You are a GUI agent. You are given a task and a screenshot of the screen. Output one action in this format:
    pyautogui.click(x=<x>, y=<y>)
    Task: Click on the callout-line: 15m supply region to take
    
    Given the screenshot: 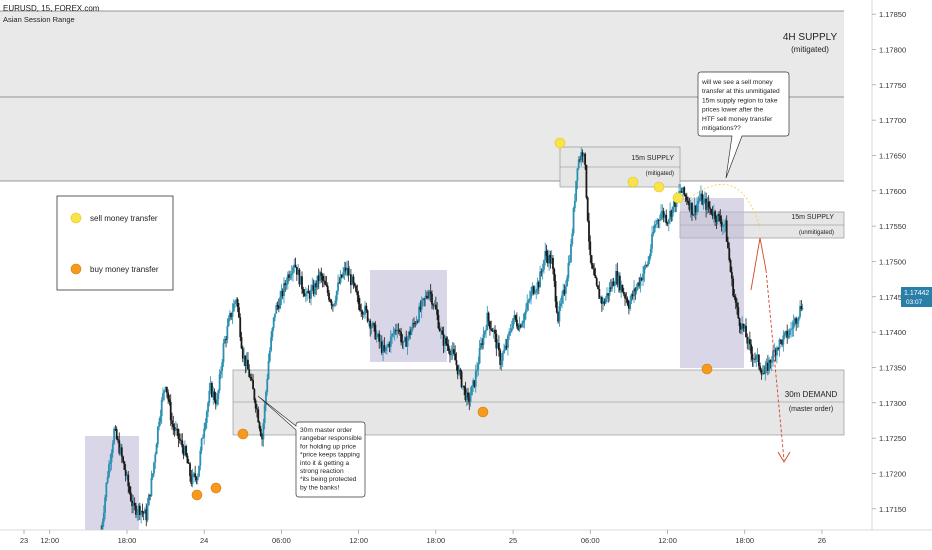 What is the action you would take?
    pyautogui.click(x=740, y=100)
    